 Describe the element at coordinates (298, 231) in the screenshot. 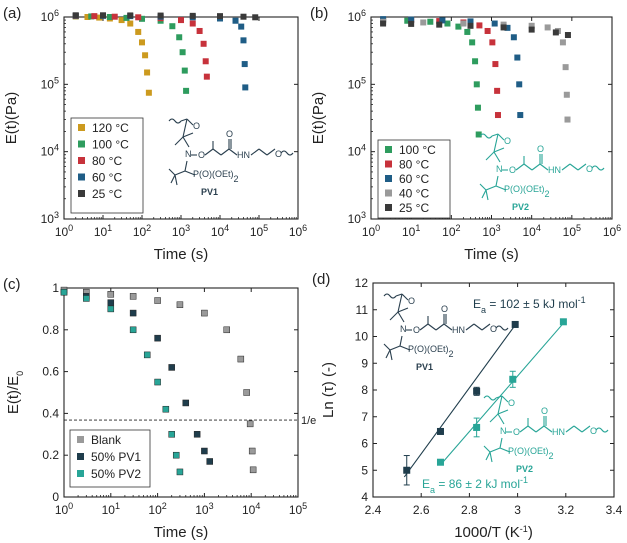

I see `x-tick-label: 10⁶` at that location.